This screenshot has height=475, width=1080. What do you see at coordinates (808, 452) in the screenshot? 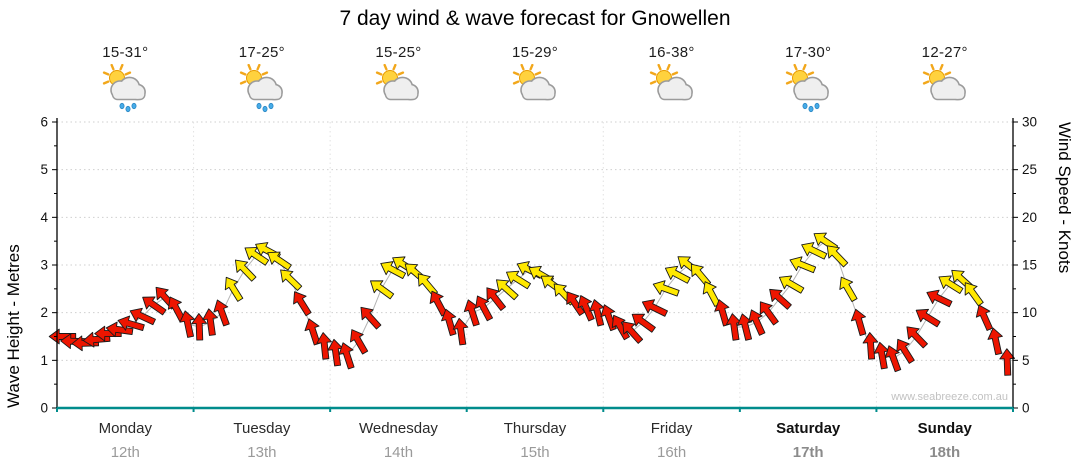
I see `day-date: 17th` at bounding box center [808, 452].